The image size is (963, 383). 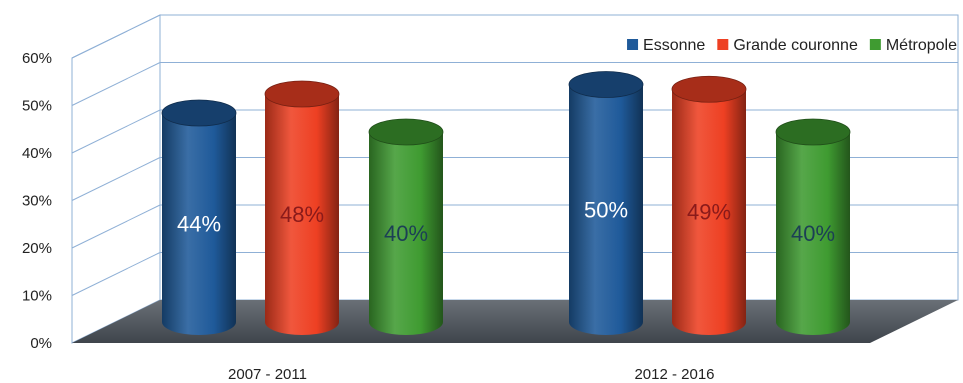 I want to click on y-axis-ticks: 0% 10% 20% 30% 40% 50% 60%, so click(x=37, y=201).